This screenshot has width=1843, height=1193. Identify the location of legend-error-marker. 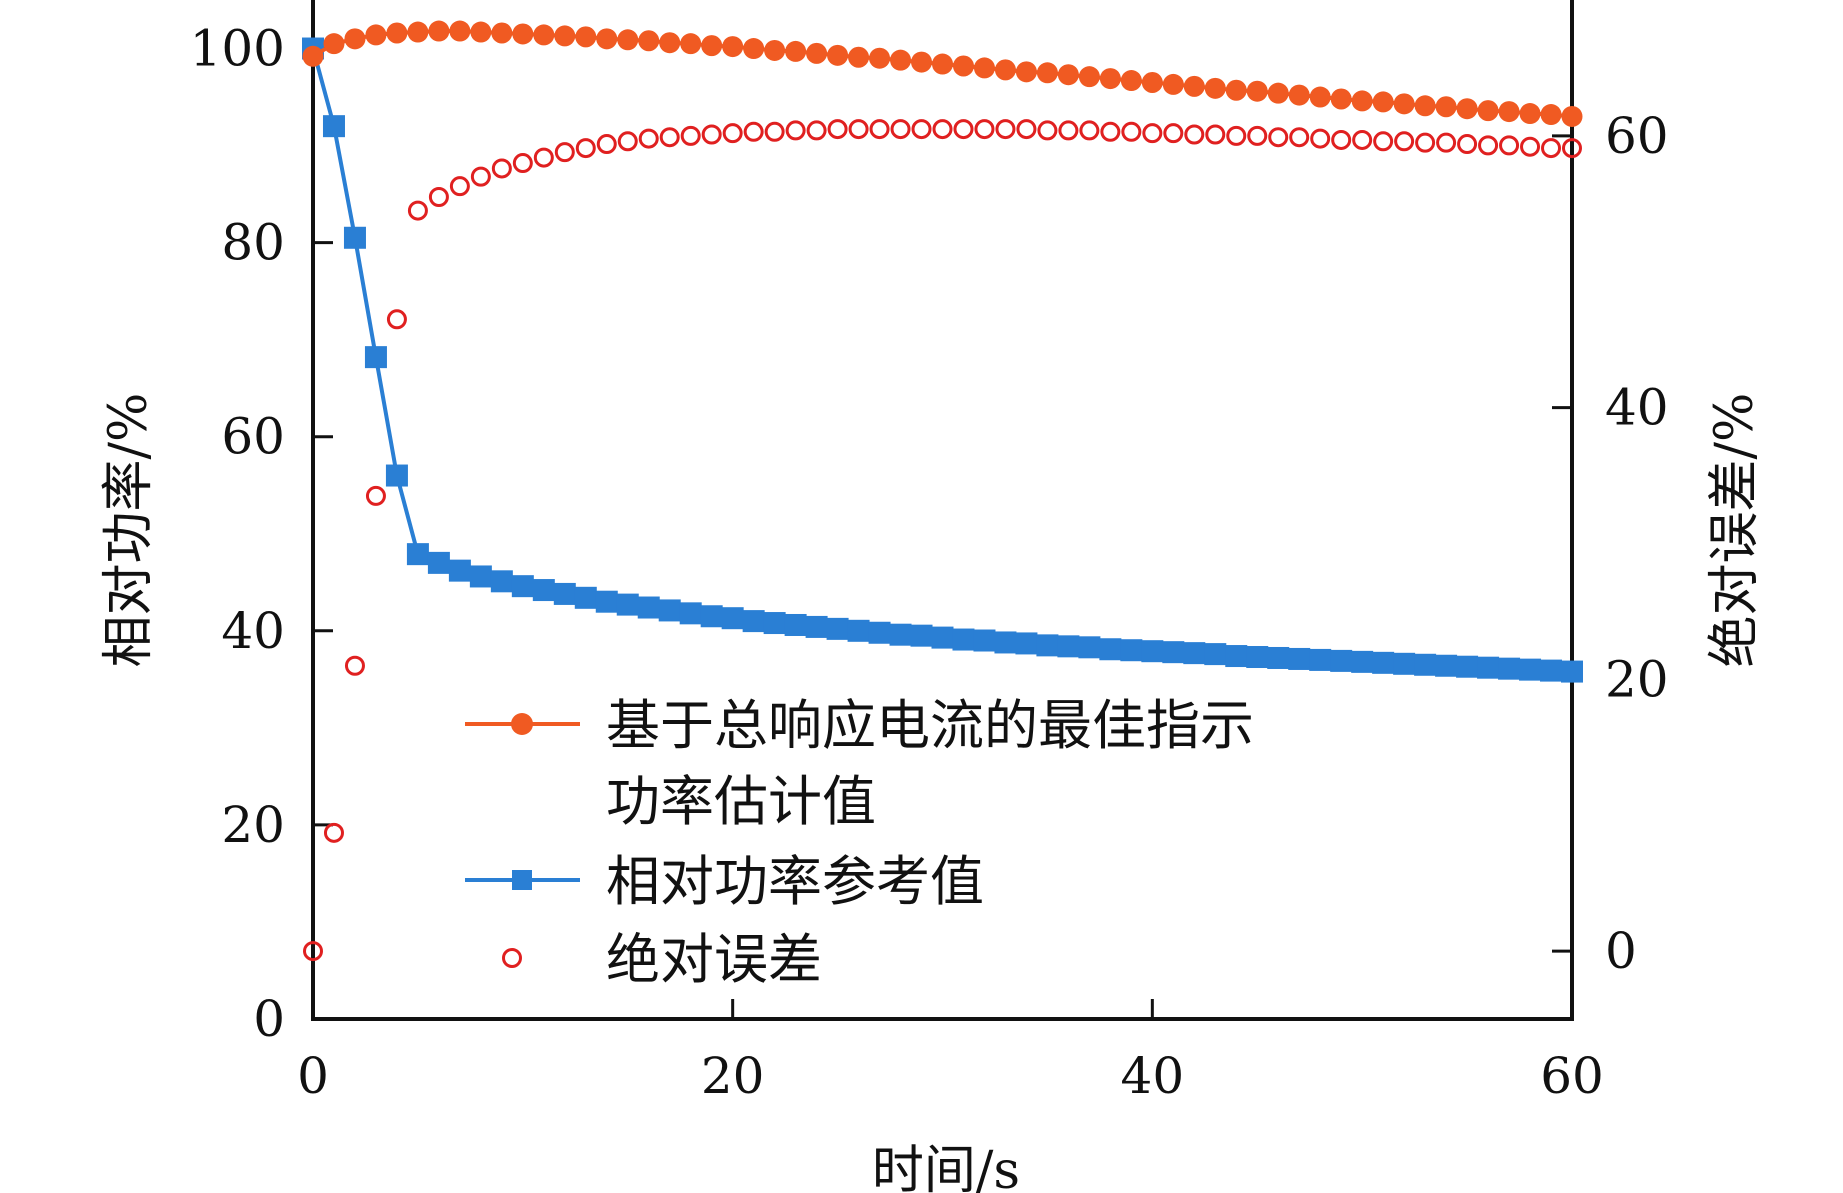
(512, 958).